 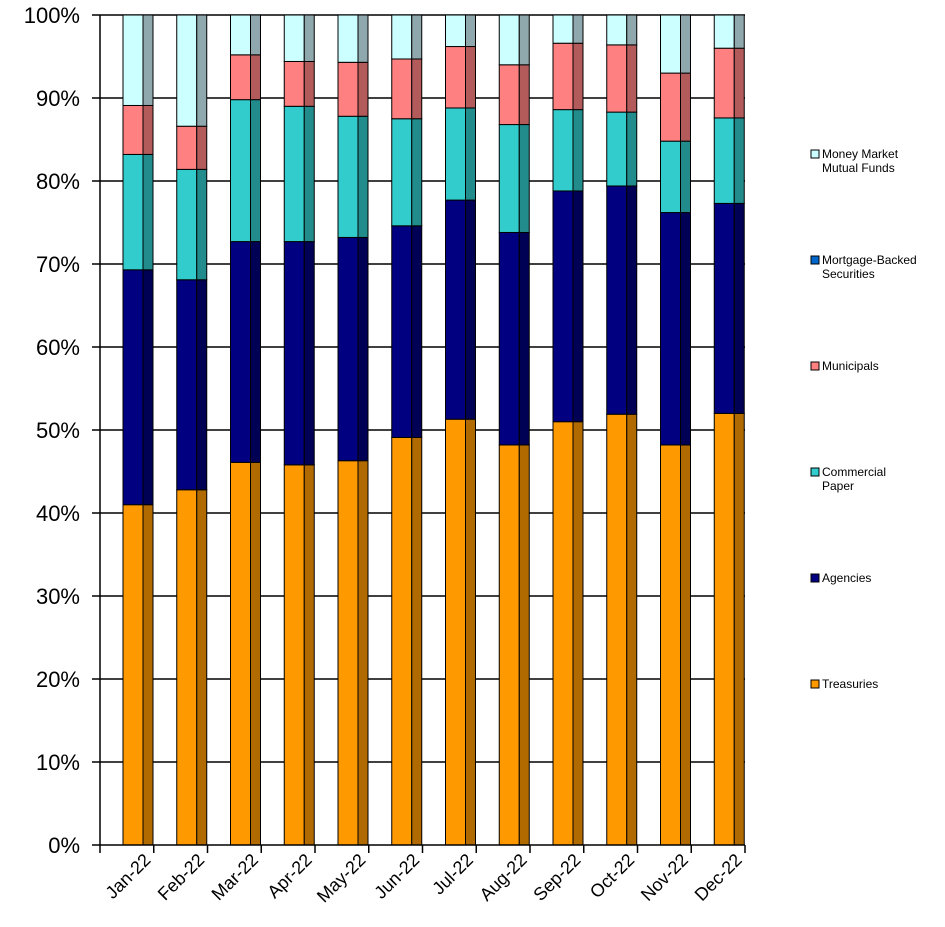 What do you see at coordinates (289, 876) in the screenshot?
I see `x-tick-label: Apr-22` at bounding box center [289, 876].